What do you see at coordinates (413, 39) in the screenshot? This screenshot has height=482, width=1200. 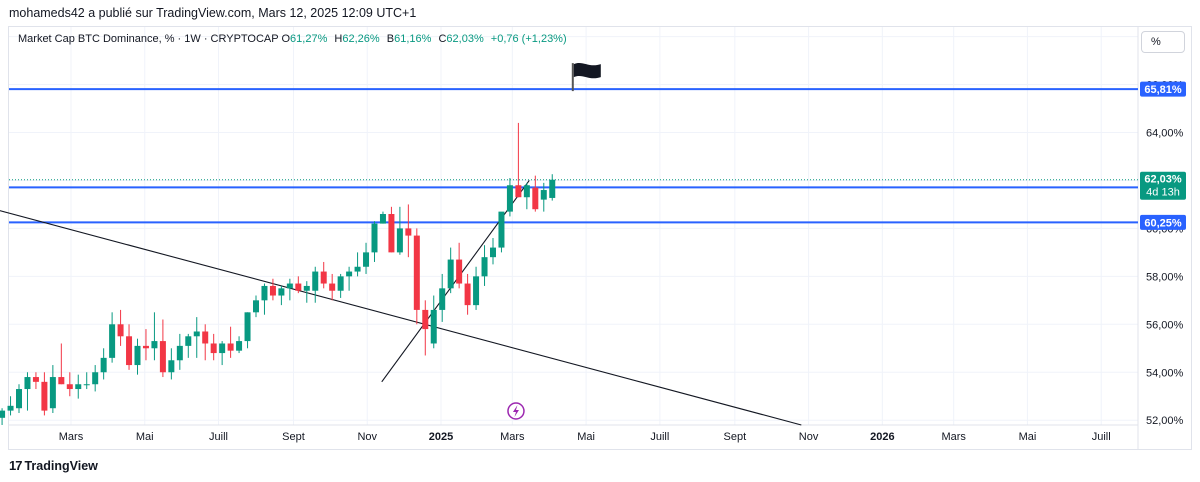 I see `low-value: 61,16%` at bounding box center [413, 39].